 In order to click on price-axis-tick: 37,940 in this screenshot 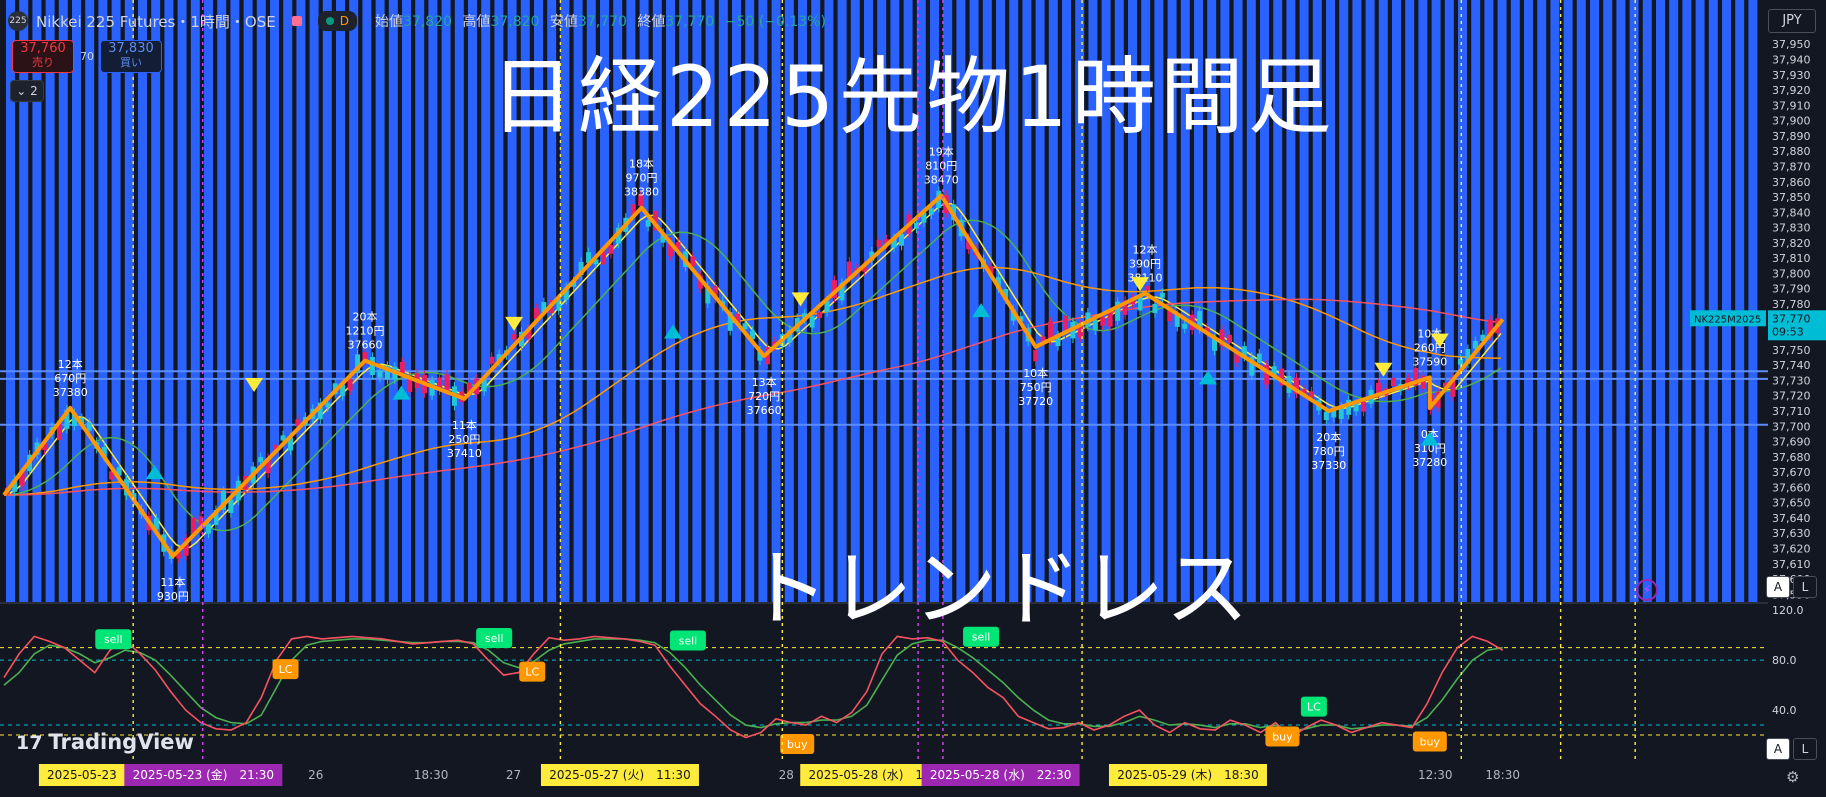, I will do `click(1791, 60)`.